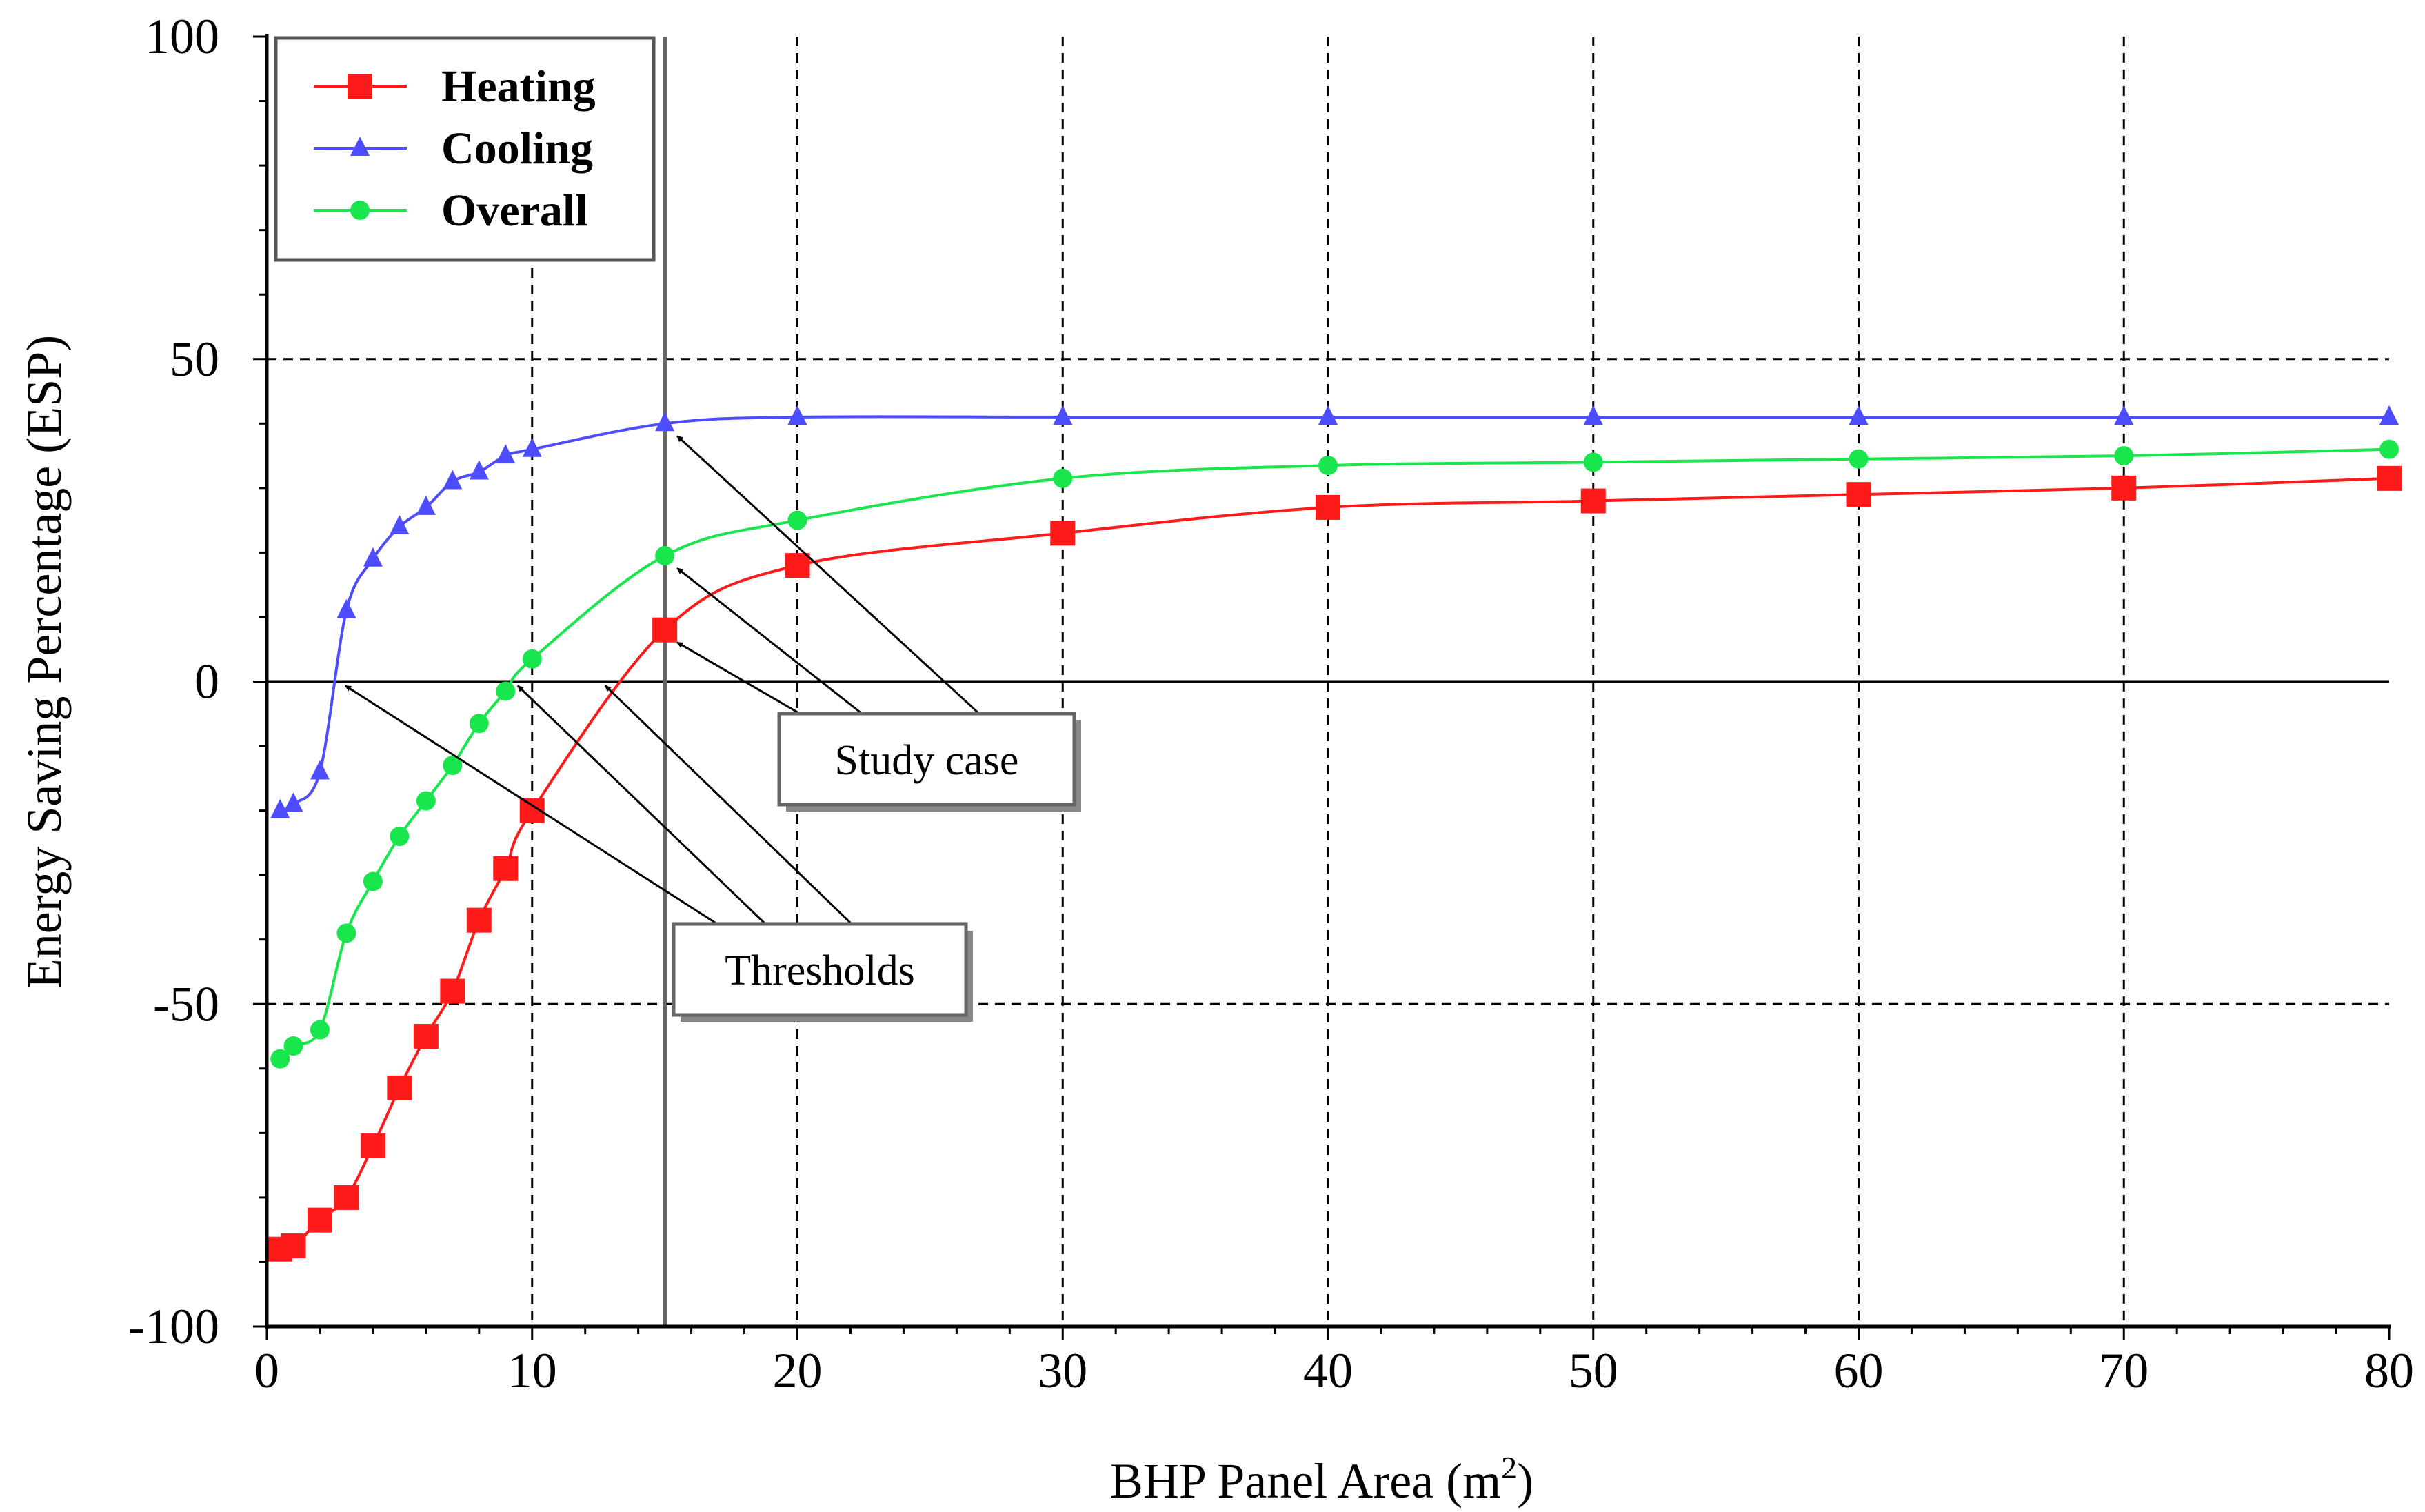 The height and width of the screenshot is (1512, 2425). Describe the element at coordinates (360, 146) in the screenshot. I see `legend-marker-cooling` at that location.